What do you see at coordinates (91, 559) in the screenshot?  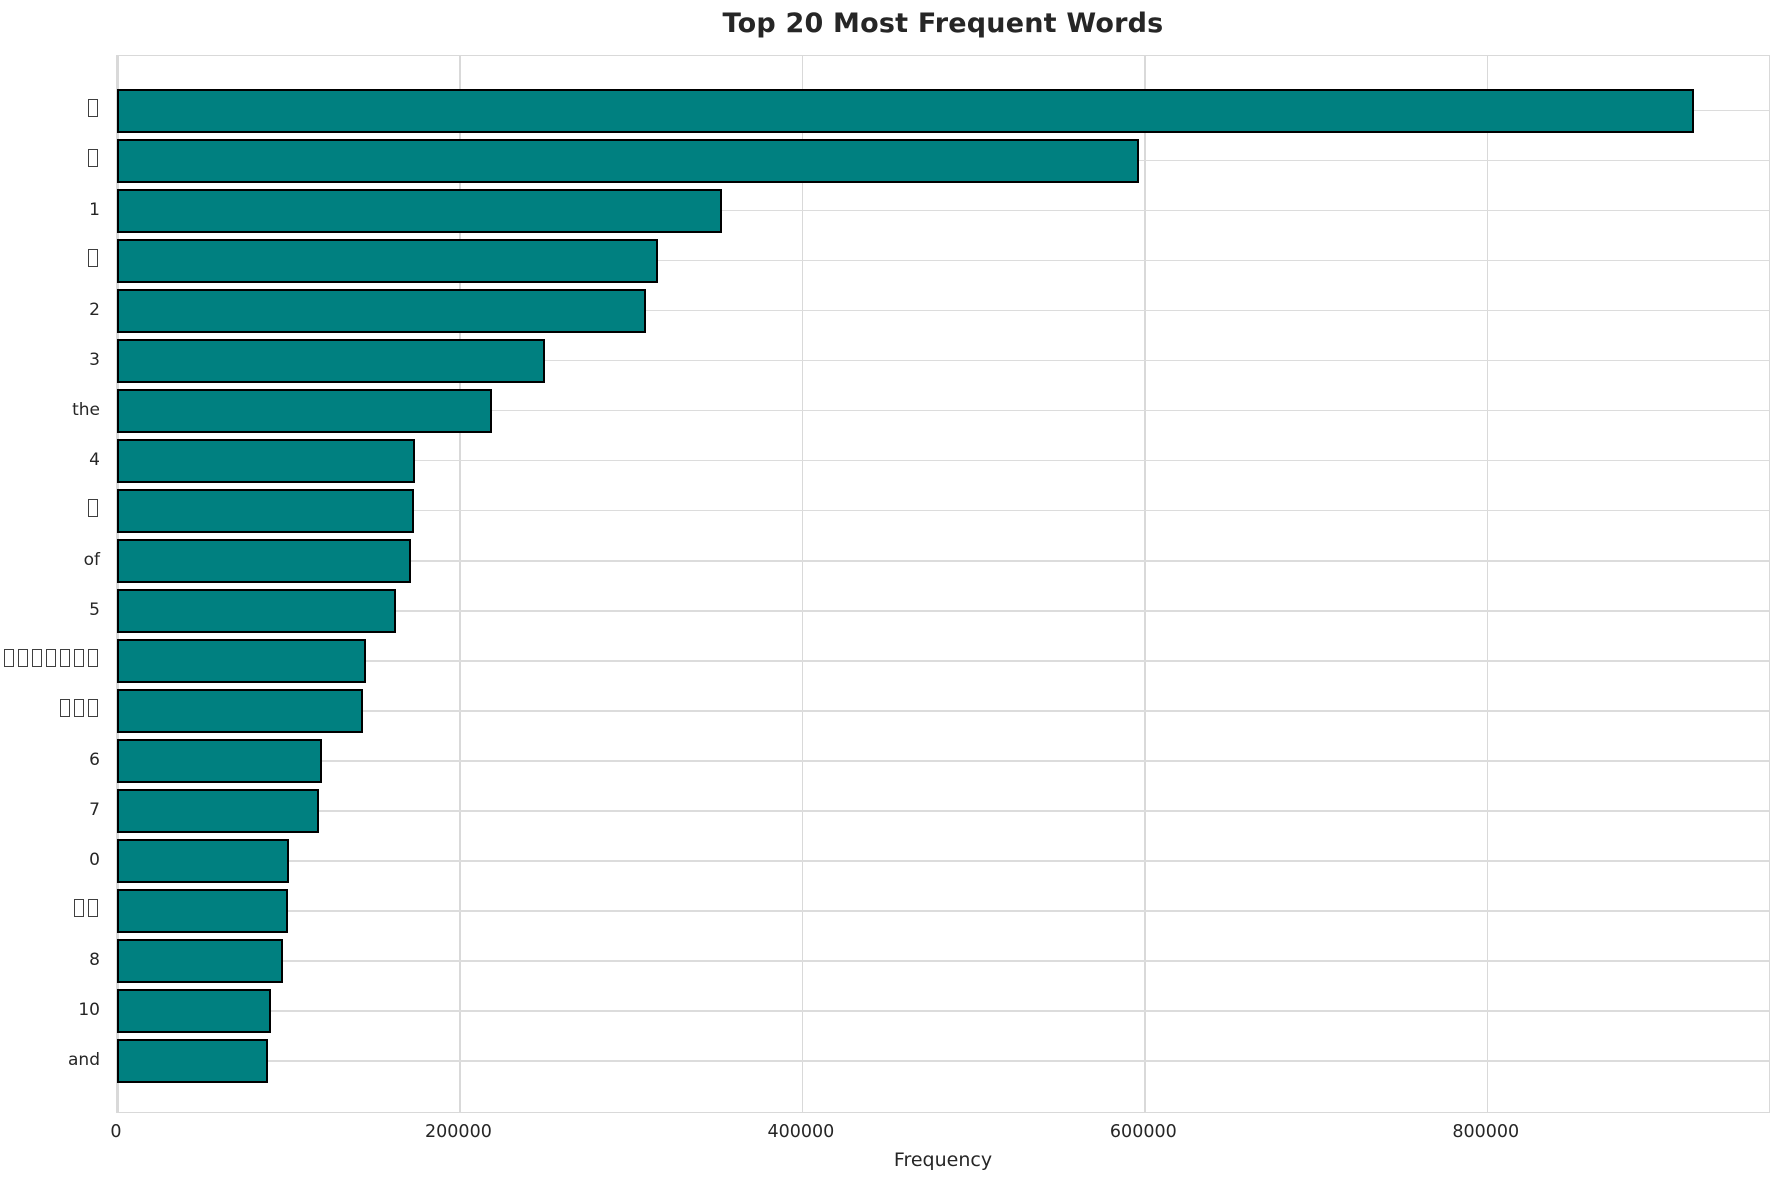 I see `y-tick-label: of` at bounding box center [91, 559].